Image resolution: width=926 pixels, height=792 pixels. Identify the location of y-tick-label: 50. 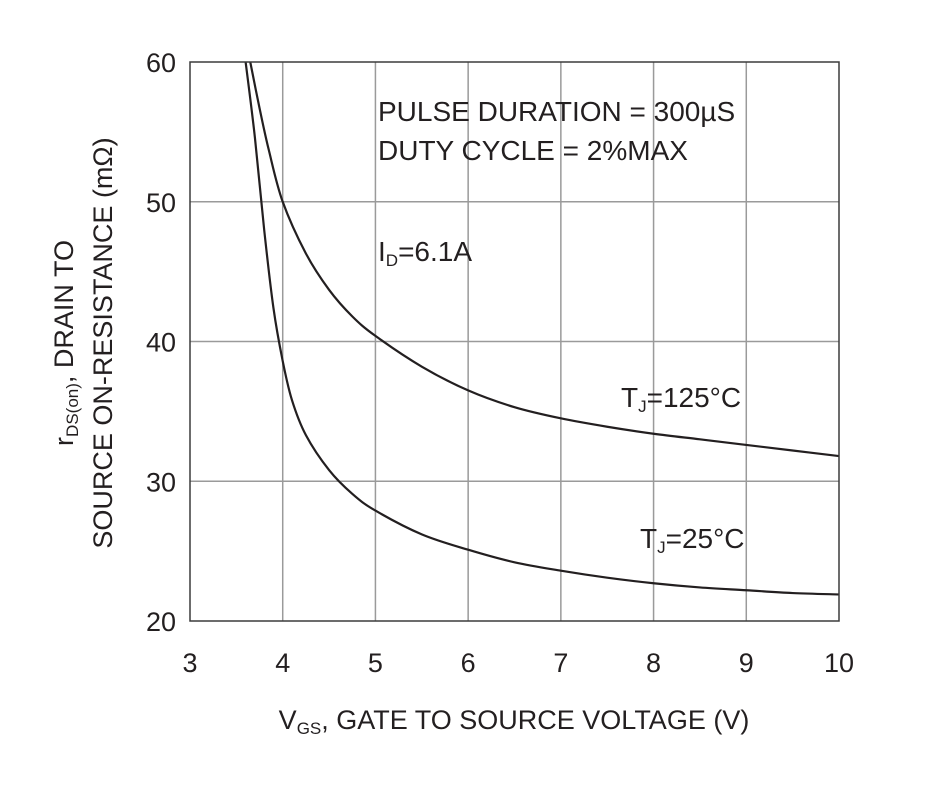
(161, 203).